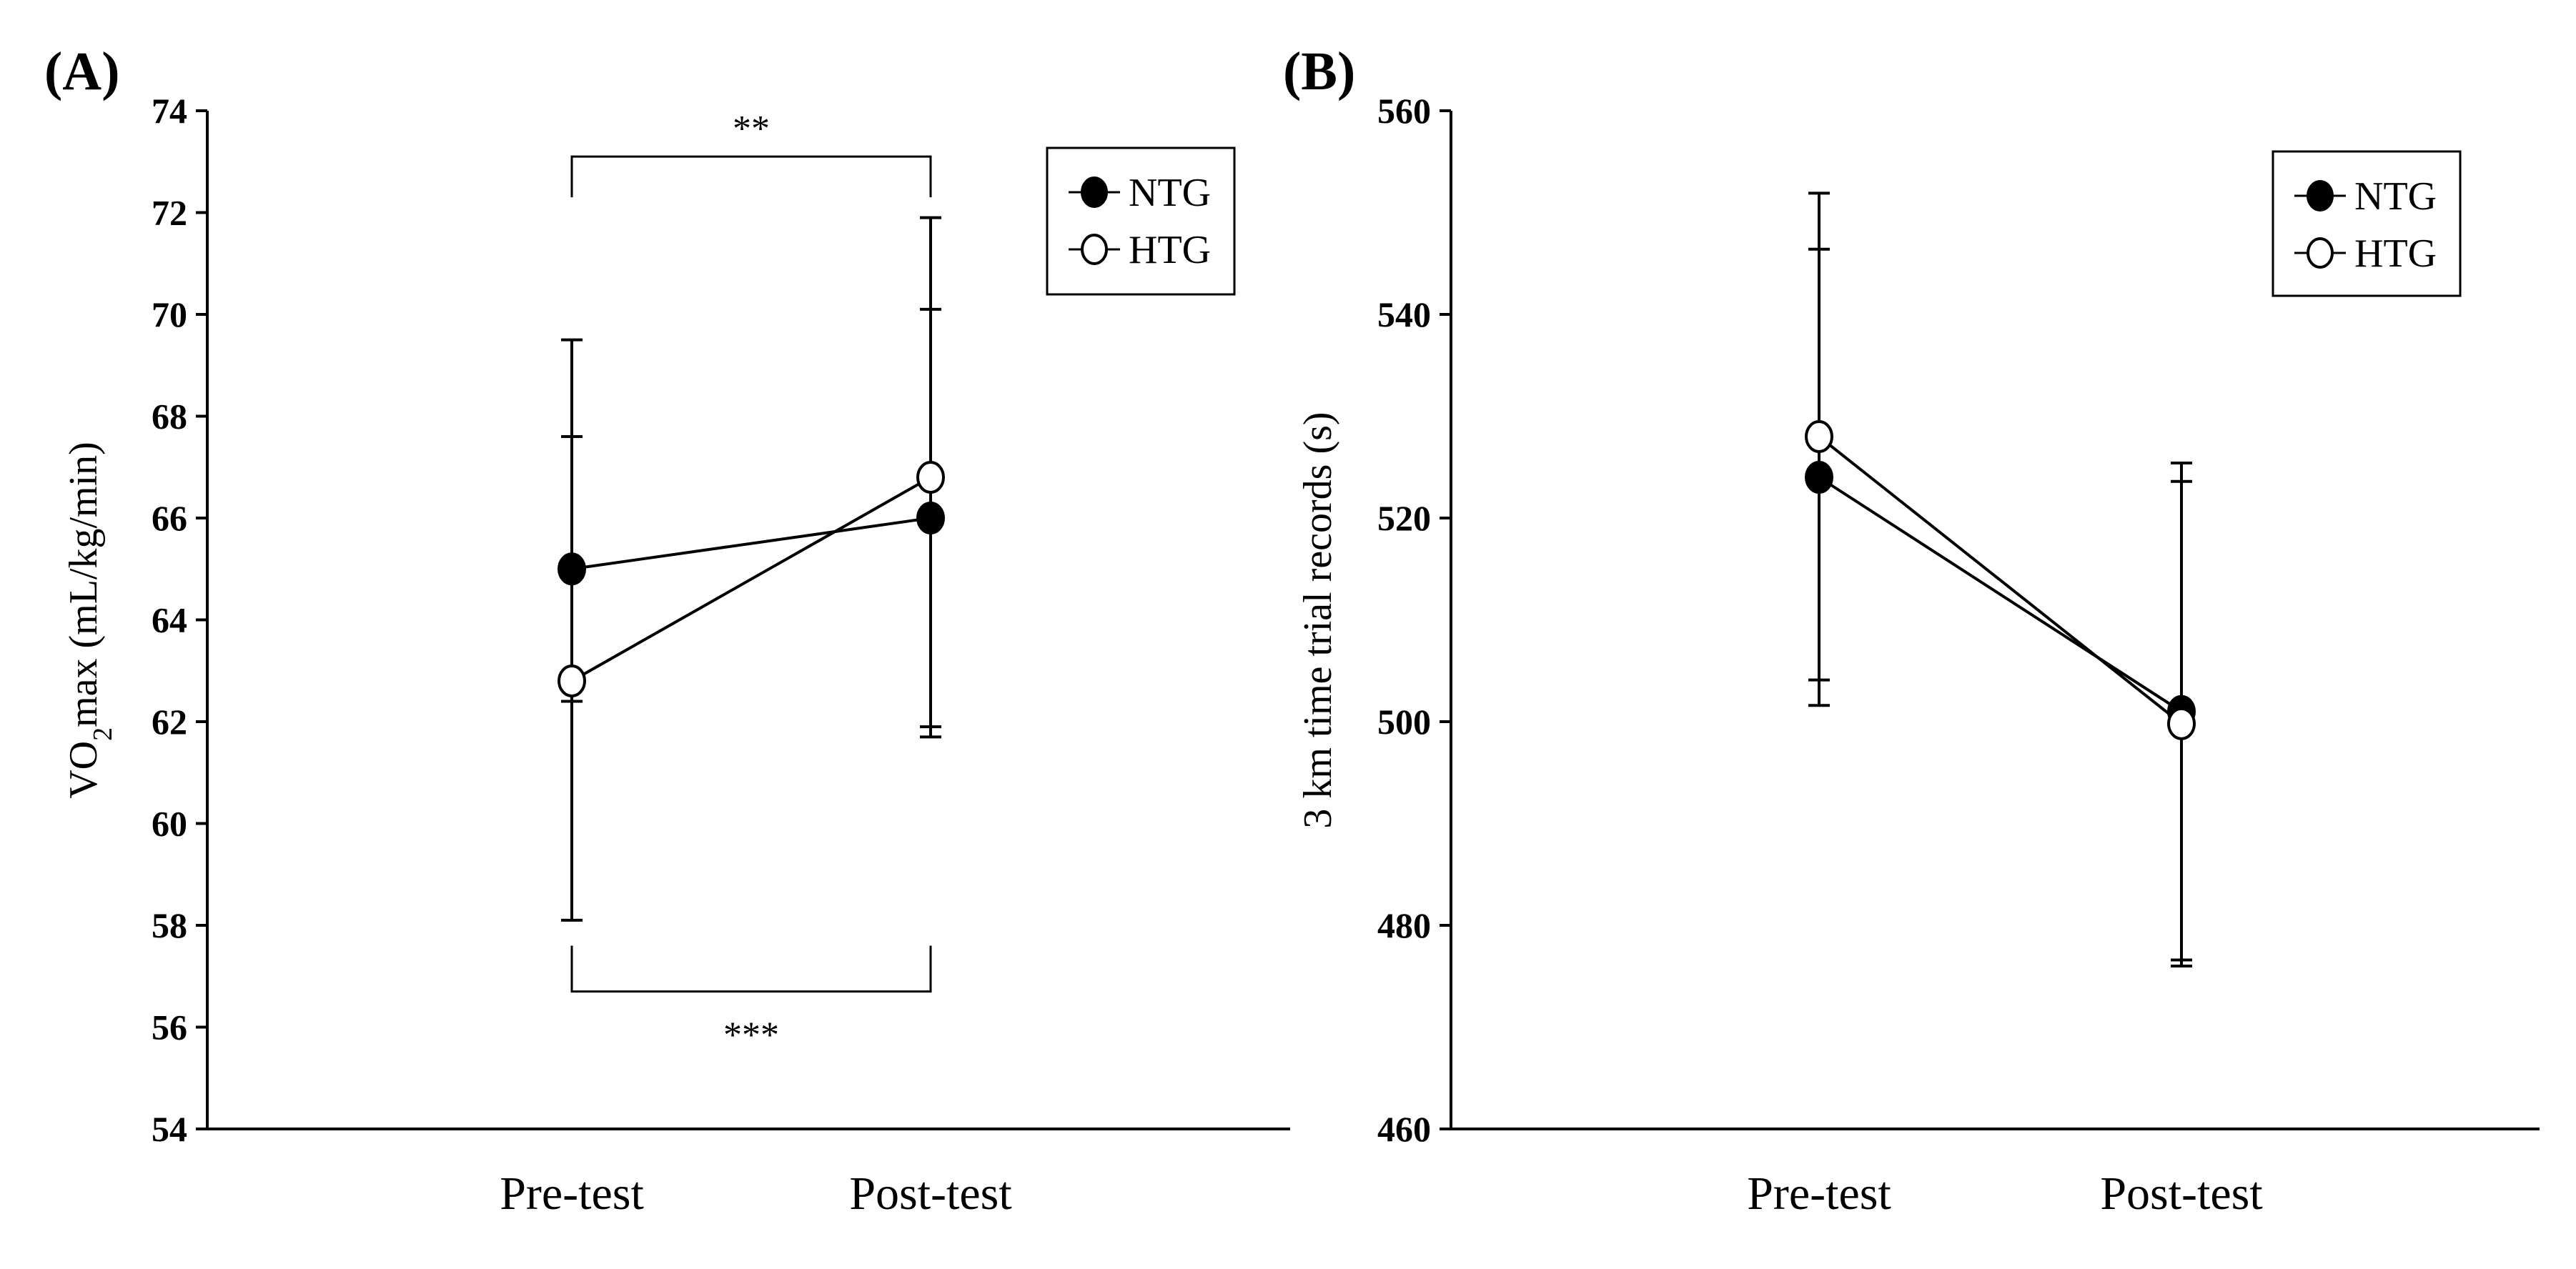 This screenshot has height=1269, width=2576. I want to click on y-axis-title-rest: max (mL/kg/min), so click(84, 584).